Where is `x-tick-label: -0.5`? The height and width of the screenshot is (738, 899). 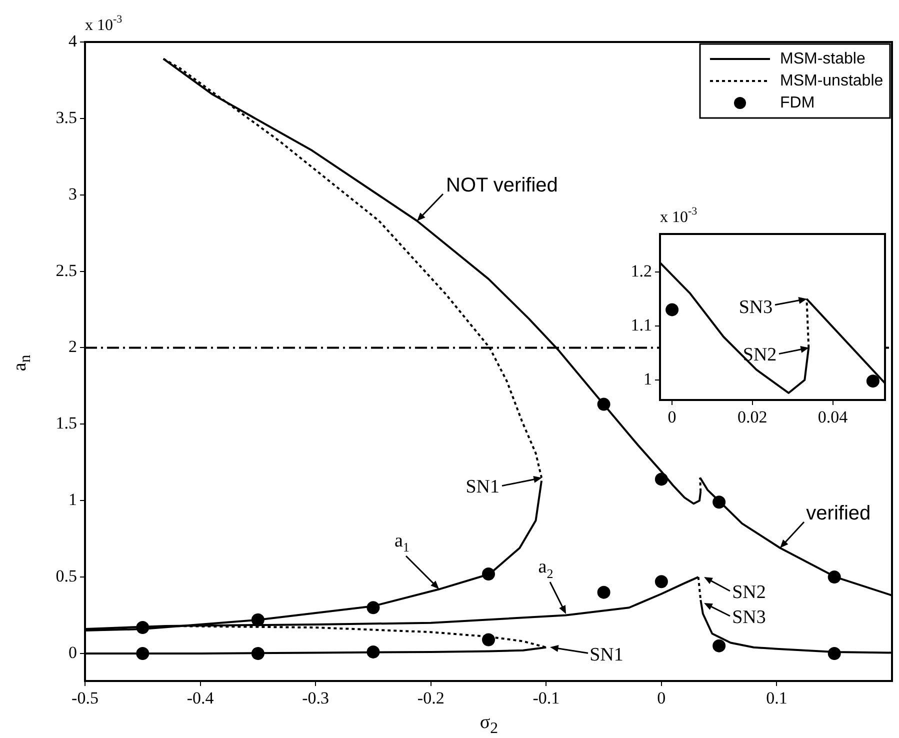 x-tick-label: -0.5 is located at coordinates (85, 698).